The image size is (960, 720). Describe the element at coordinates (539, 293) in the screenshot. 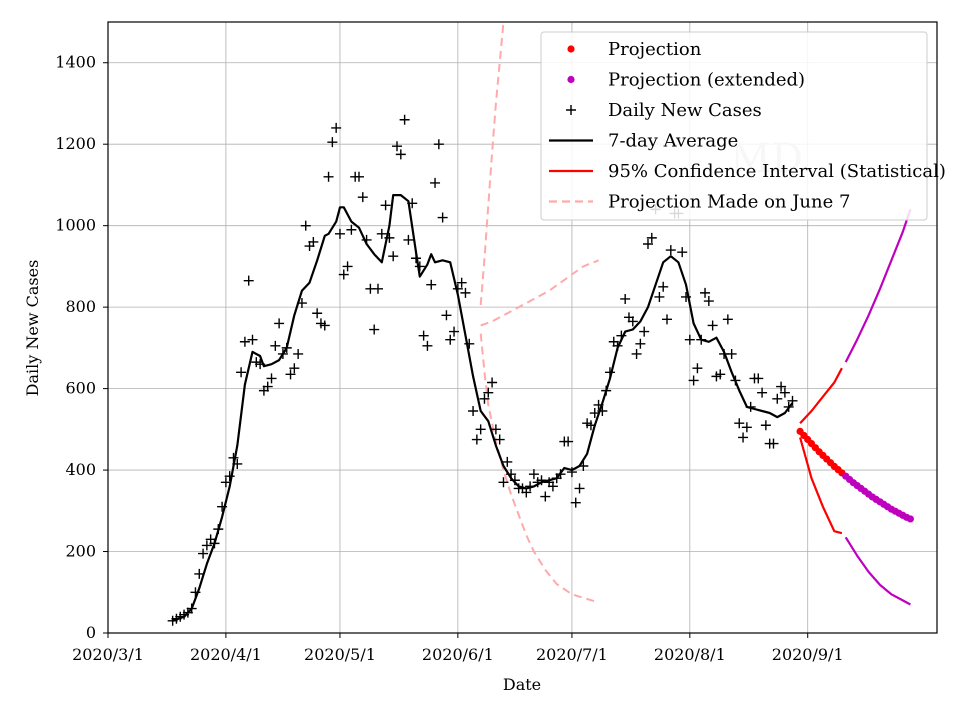

I see `series-june7-center` at that location.